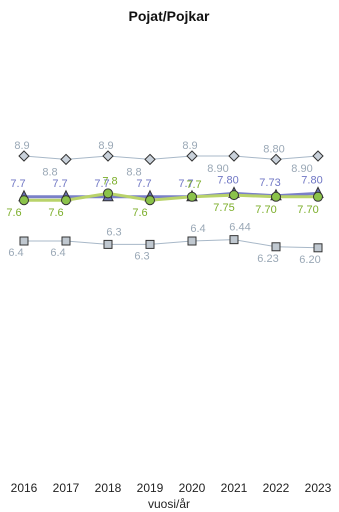  Describe the element at coordinates (276, 488) in the screenshot. I see `x-tick-label: 2022` at that location.